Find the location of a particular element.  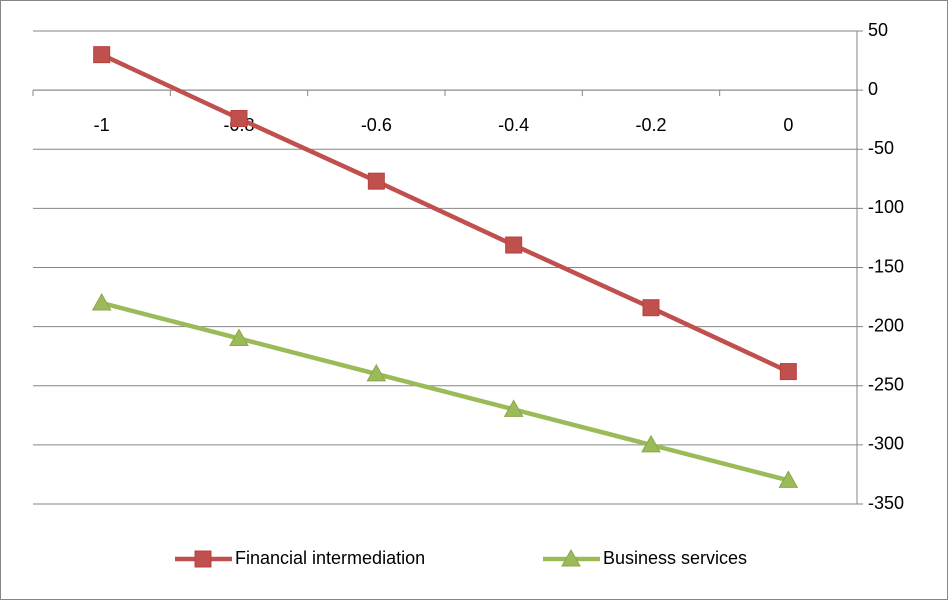

y-tick-label: -350 is located at coordinates (886, 503).